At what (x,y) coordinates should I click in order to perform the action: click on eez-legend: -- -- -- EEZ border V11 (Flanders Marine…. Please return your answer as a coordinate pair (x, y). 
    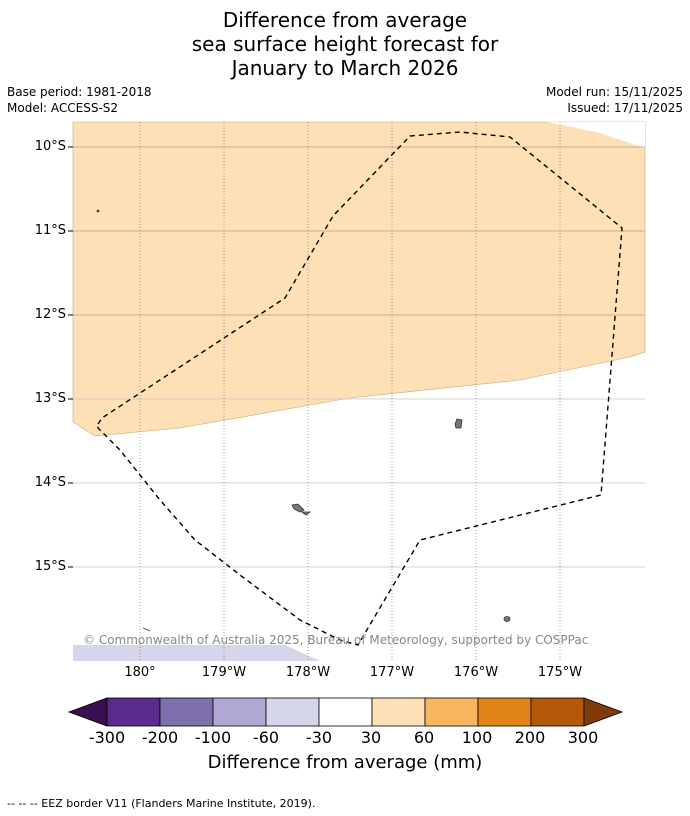
    Looking at the image, I should click on (161, 803).